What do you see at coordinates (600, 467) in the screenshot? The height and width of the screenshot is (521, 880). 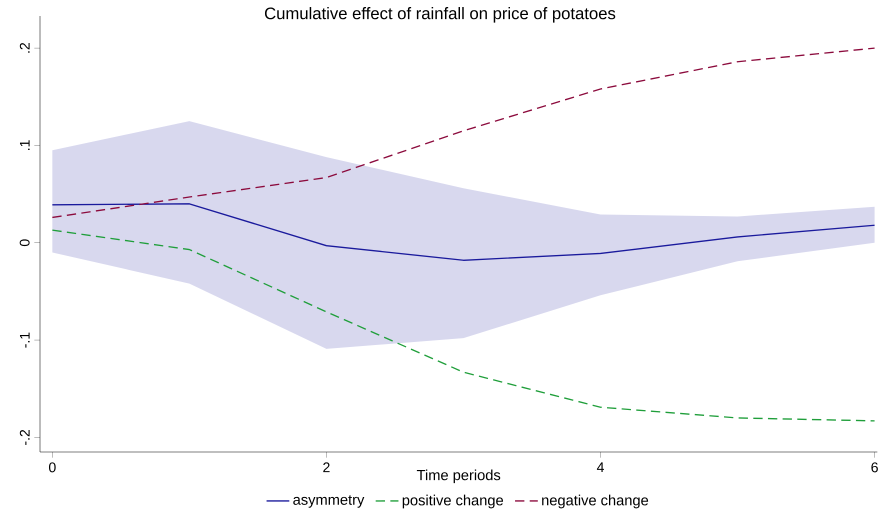 I see `x-tick-label: 4` at bounding box center [600, 467].